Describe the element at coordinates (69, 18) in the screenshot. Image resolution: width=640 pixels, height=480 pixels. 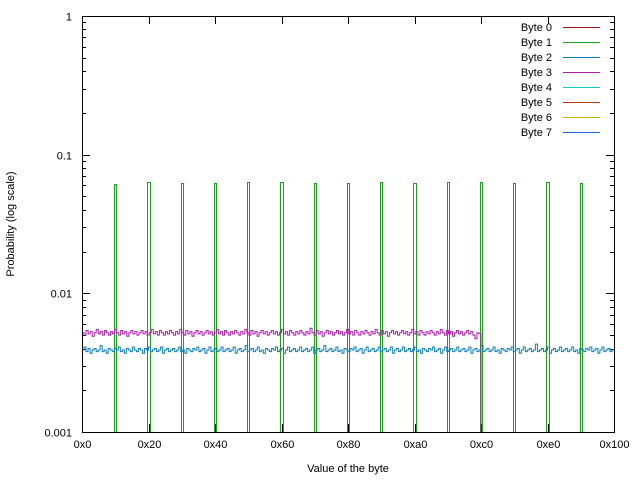
I see `y-tick-label: 1` at that location.